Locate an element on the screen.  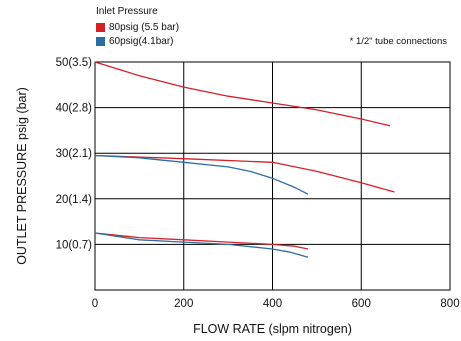
legend-label-60psig: 60psig(4.1bar) is located at coordinates (141, 41).